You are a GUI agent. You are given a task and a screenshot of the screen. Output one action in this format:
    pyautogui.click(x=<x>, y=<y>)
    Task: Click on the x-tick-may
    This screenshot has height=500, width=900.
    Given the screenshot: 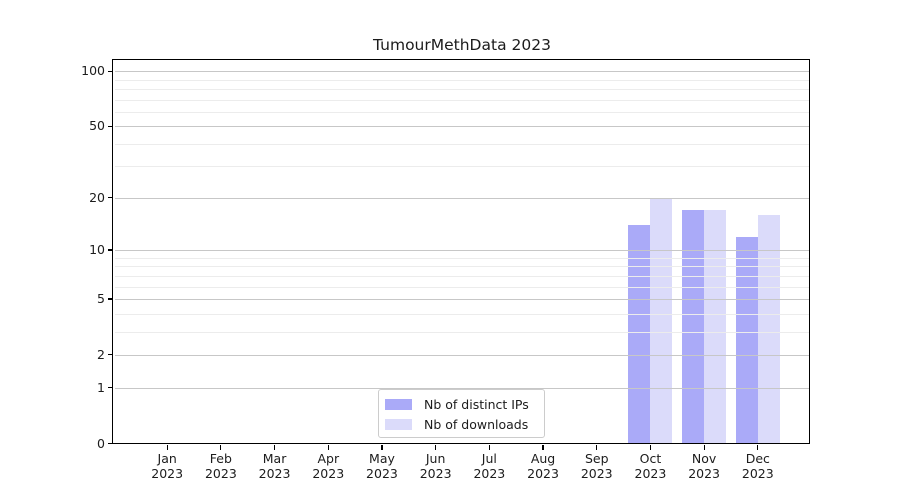 What is the action you would take?
    pyautogui.click(x=382, y=447)
    